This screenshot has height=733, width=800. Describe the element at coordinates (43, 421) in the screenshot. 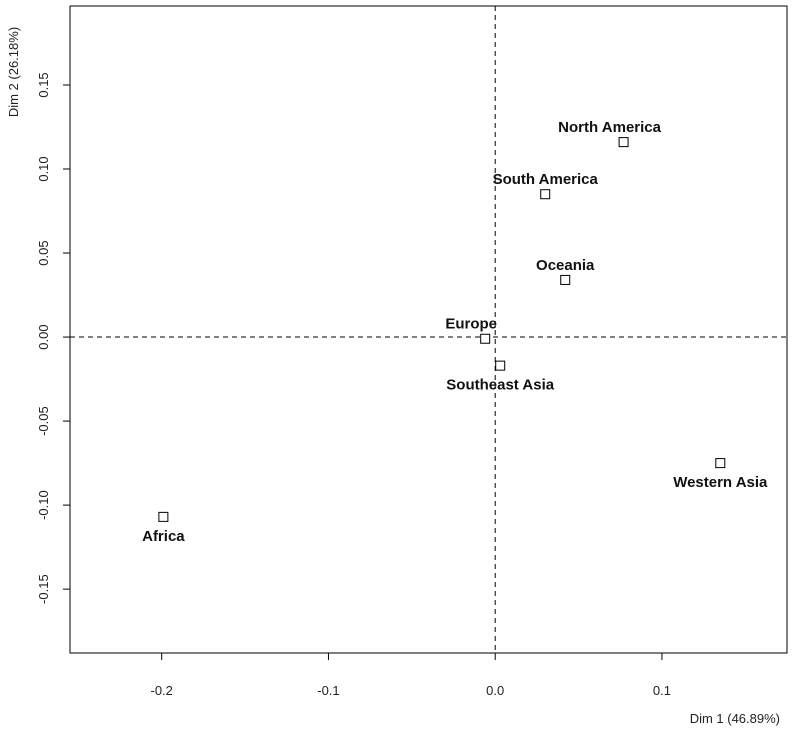

I see `y-tick-label: -0.05` at that location.